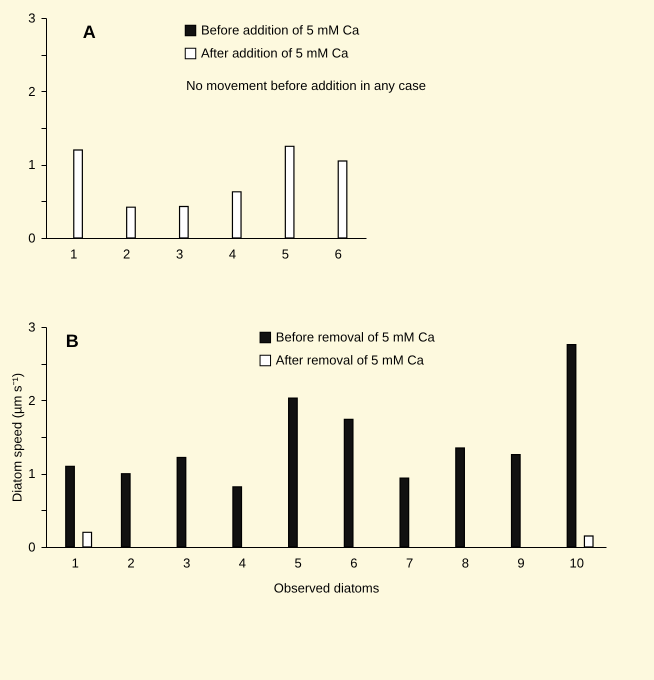 The height and width of the screenshot is (680, 654). Describe the element at coordinates (327, 588) in the screenshot. I see `x-axis-title: Observed diatoms` at that location.